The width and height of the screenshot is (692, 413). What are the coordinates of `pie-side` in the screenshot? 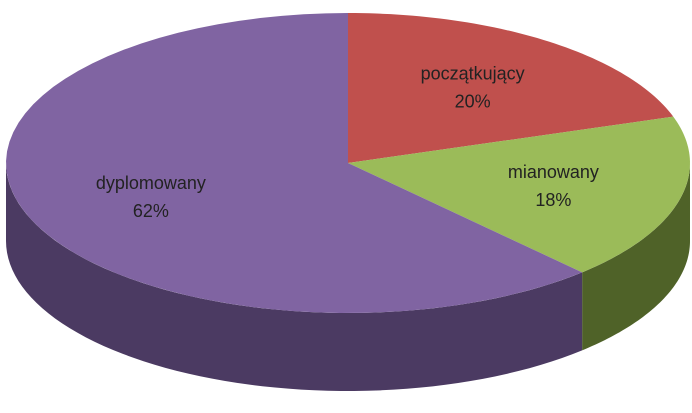 It's located at (636, 257).